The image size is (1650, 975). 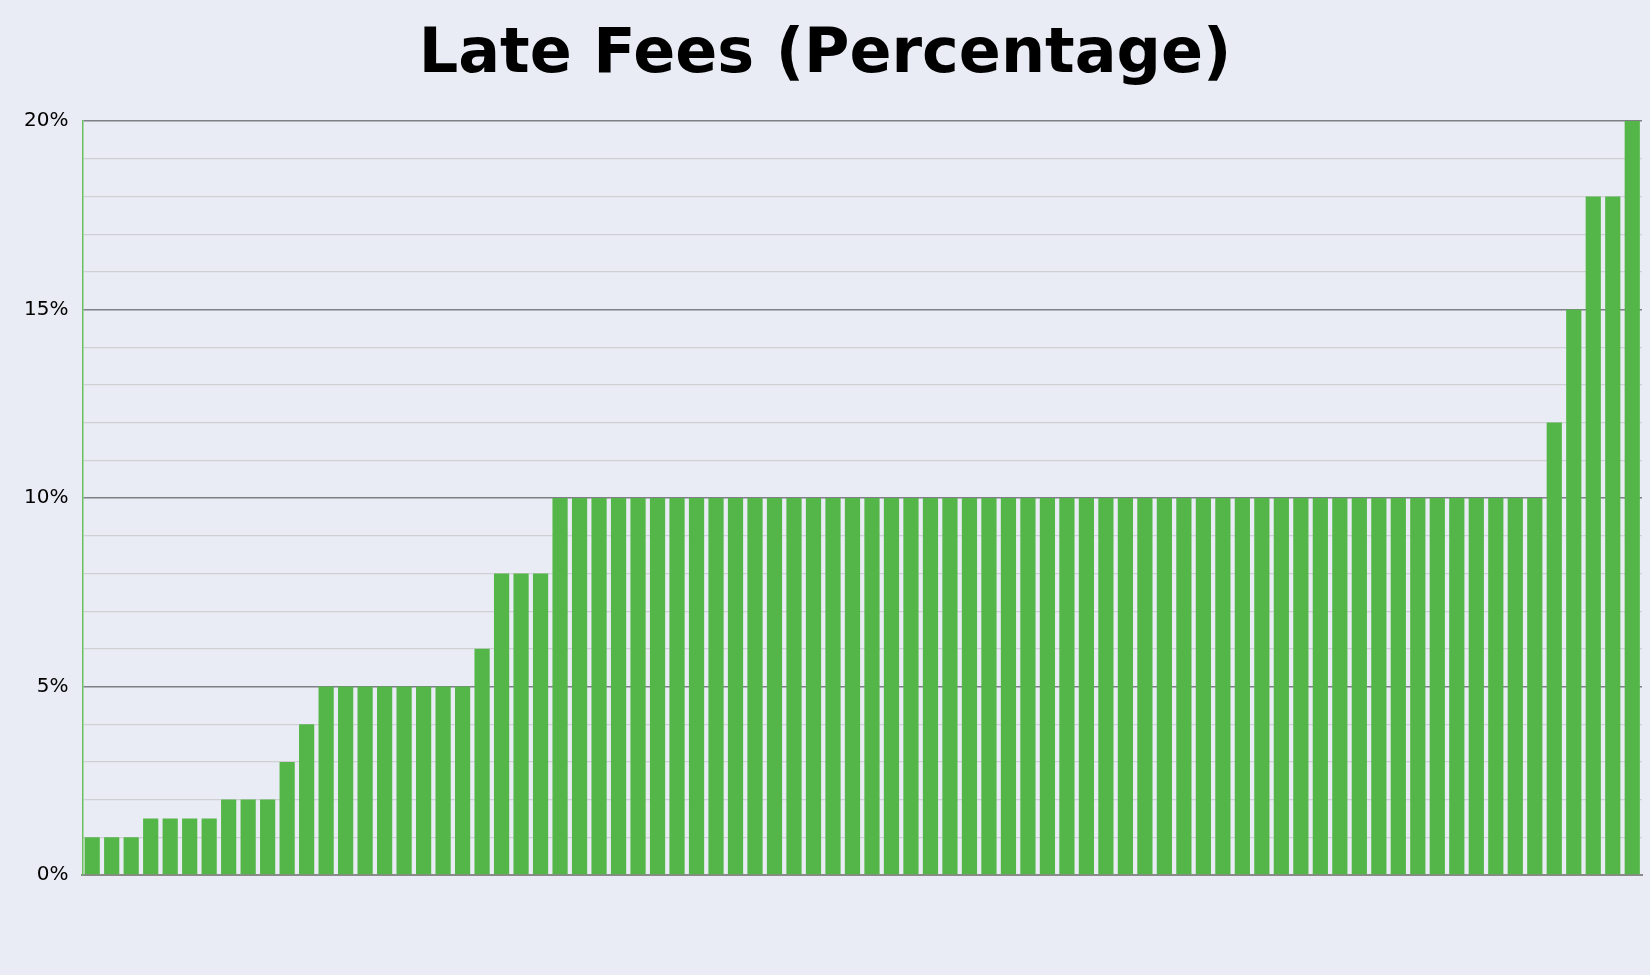 I want to click on y-tick-label: 15%, so click(x=46, y=307).